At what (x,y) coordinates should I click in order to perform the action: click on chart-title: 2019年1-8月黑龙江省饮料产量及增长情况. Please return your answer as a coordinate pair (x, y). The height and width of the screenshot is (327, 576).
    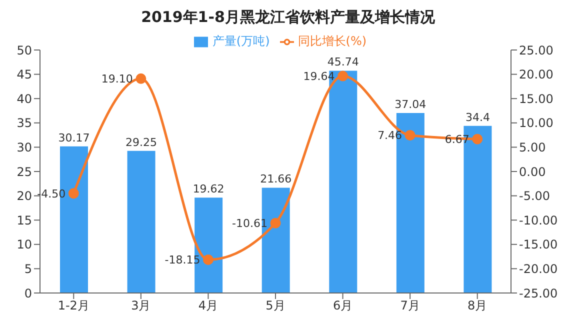
    Looking at the image, I should click on (288, 18).